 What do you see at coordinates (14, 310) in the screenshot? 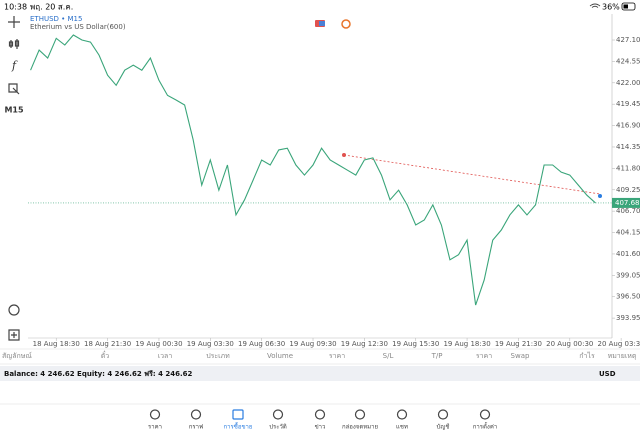
I see `zoom-tool` at bounding box center [14, 310].